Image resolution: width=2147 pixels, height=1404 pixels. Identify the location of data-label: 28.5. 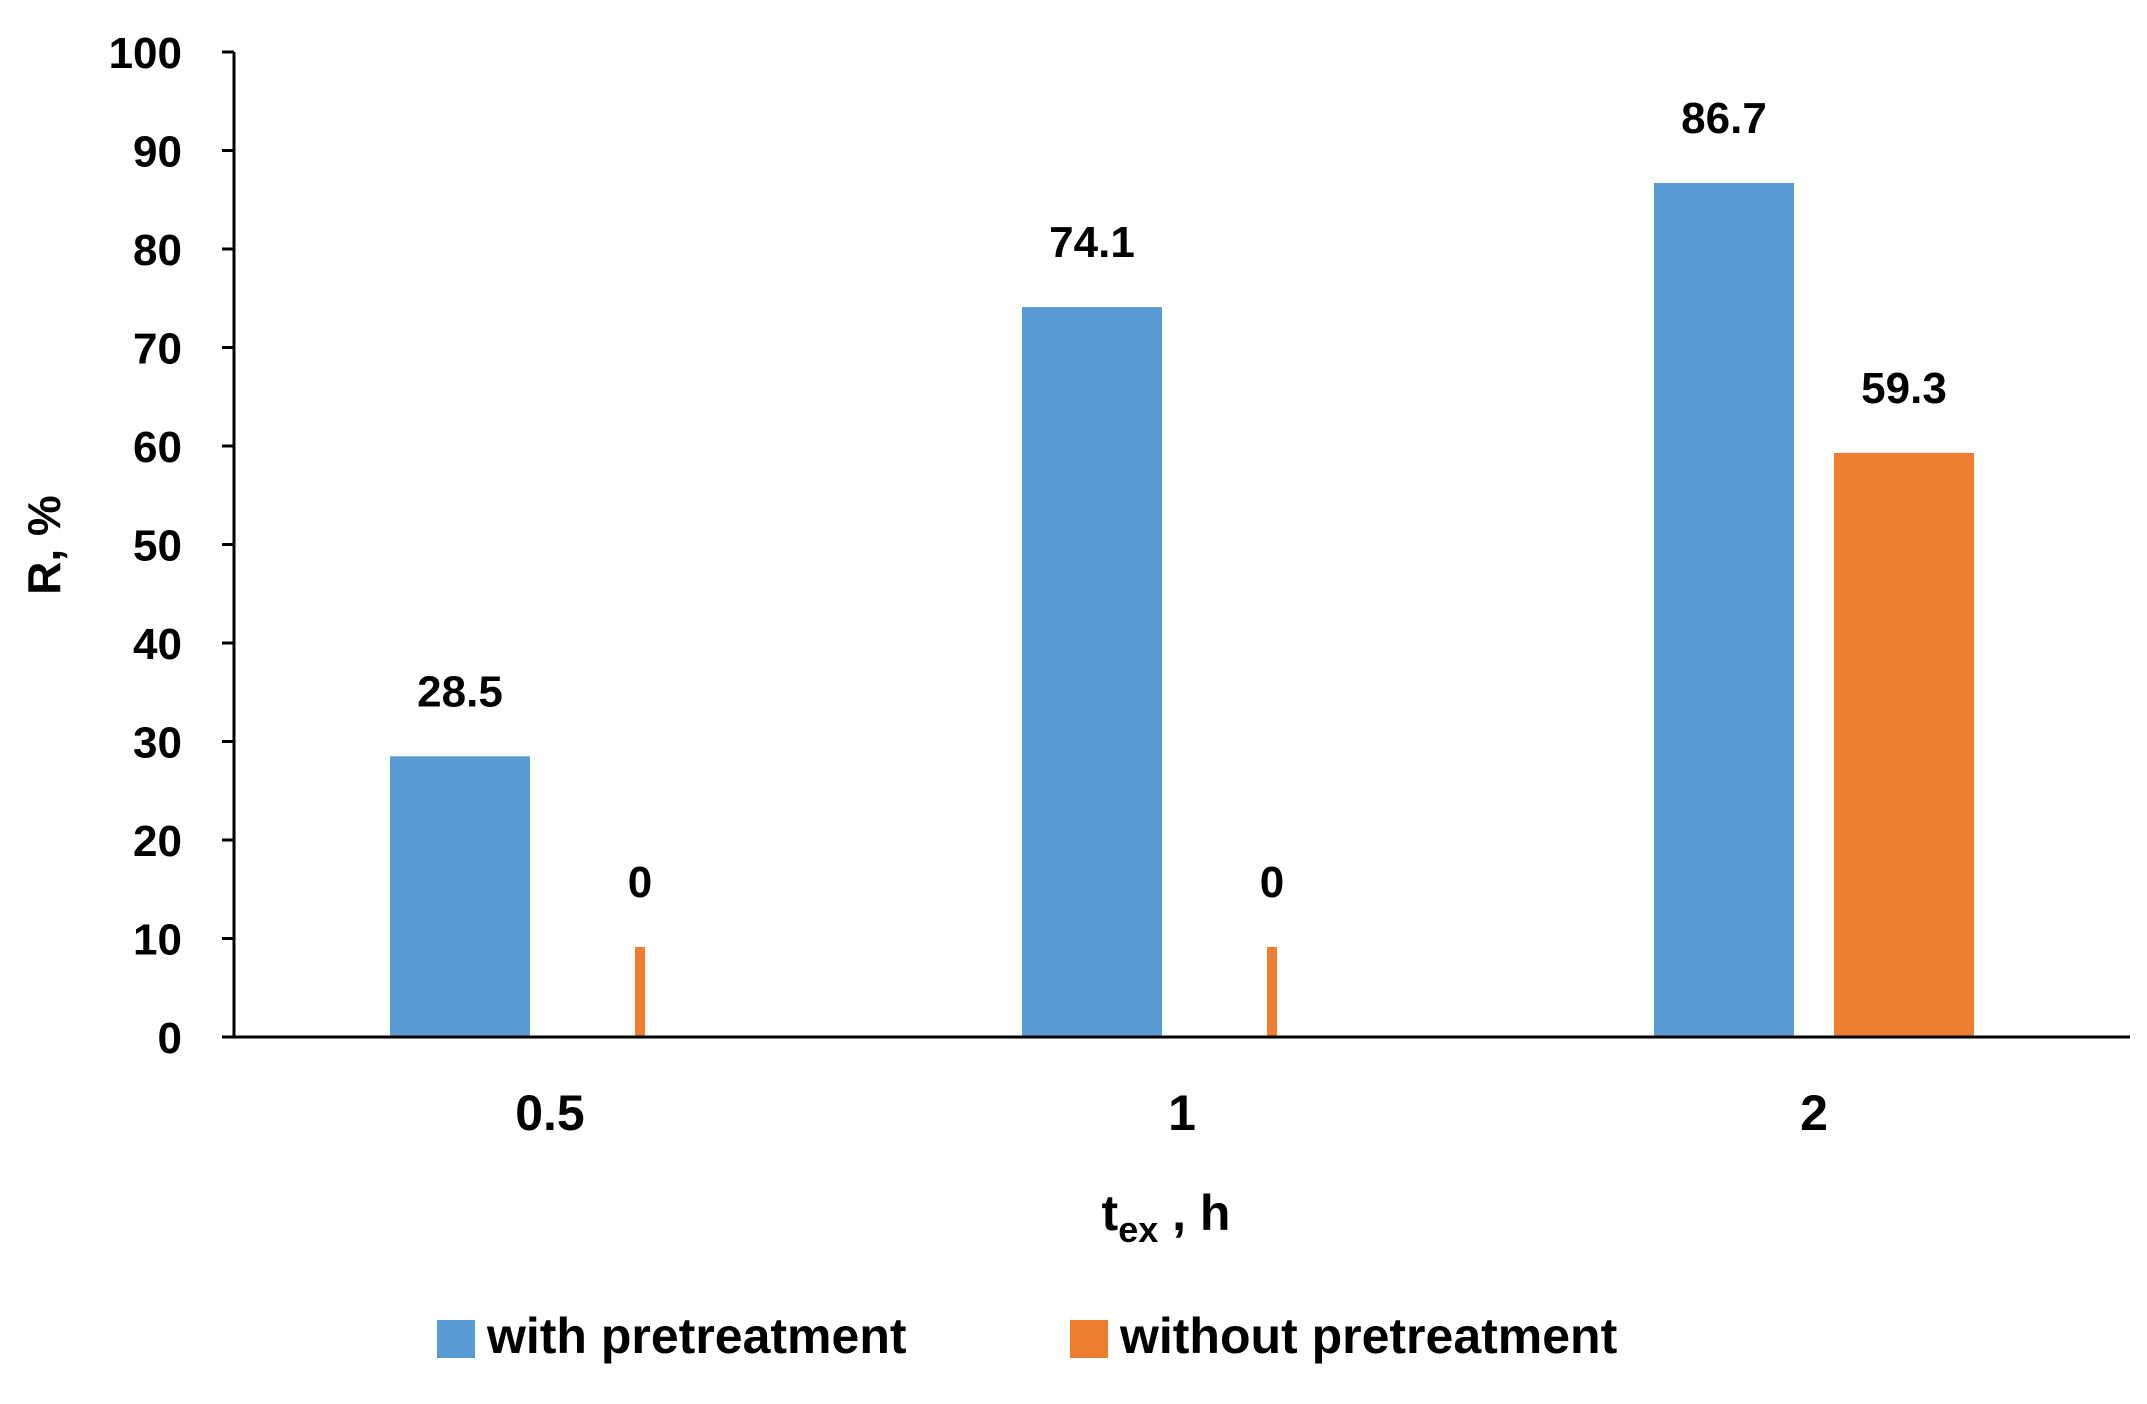
(460, 691).